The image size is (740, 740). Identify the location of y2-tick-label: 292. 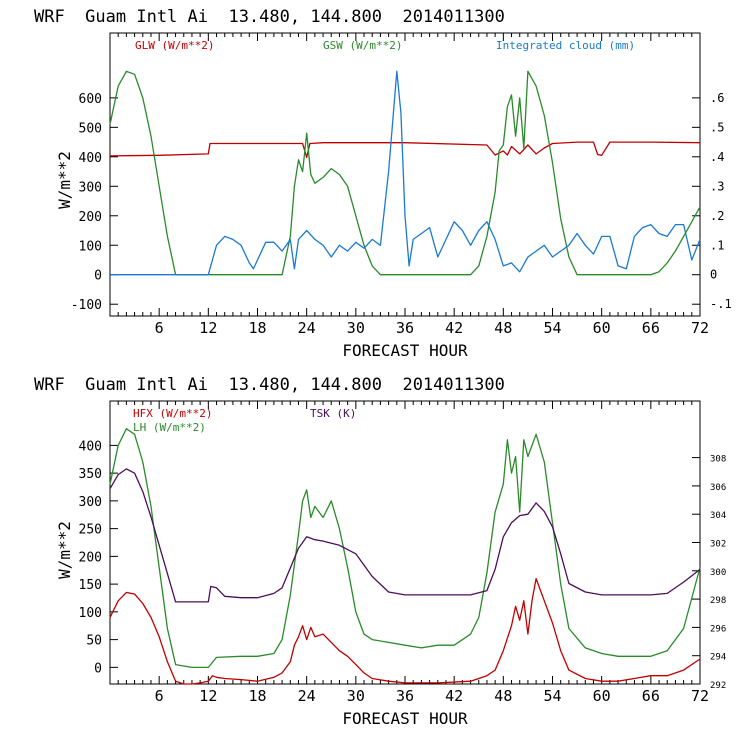
(718, 686).